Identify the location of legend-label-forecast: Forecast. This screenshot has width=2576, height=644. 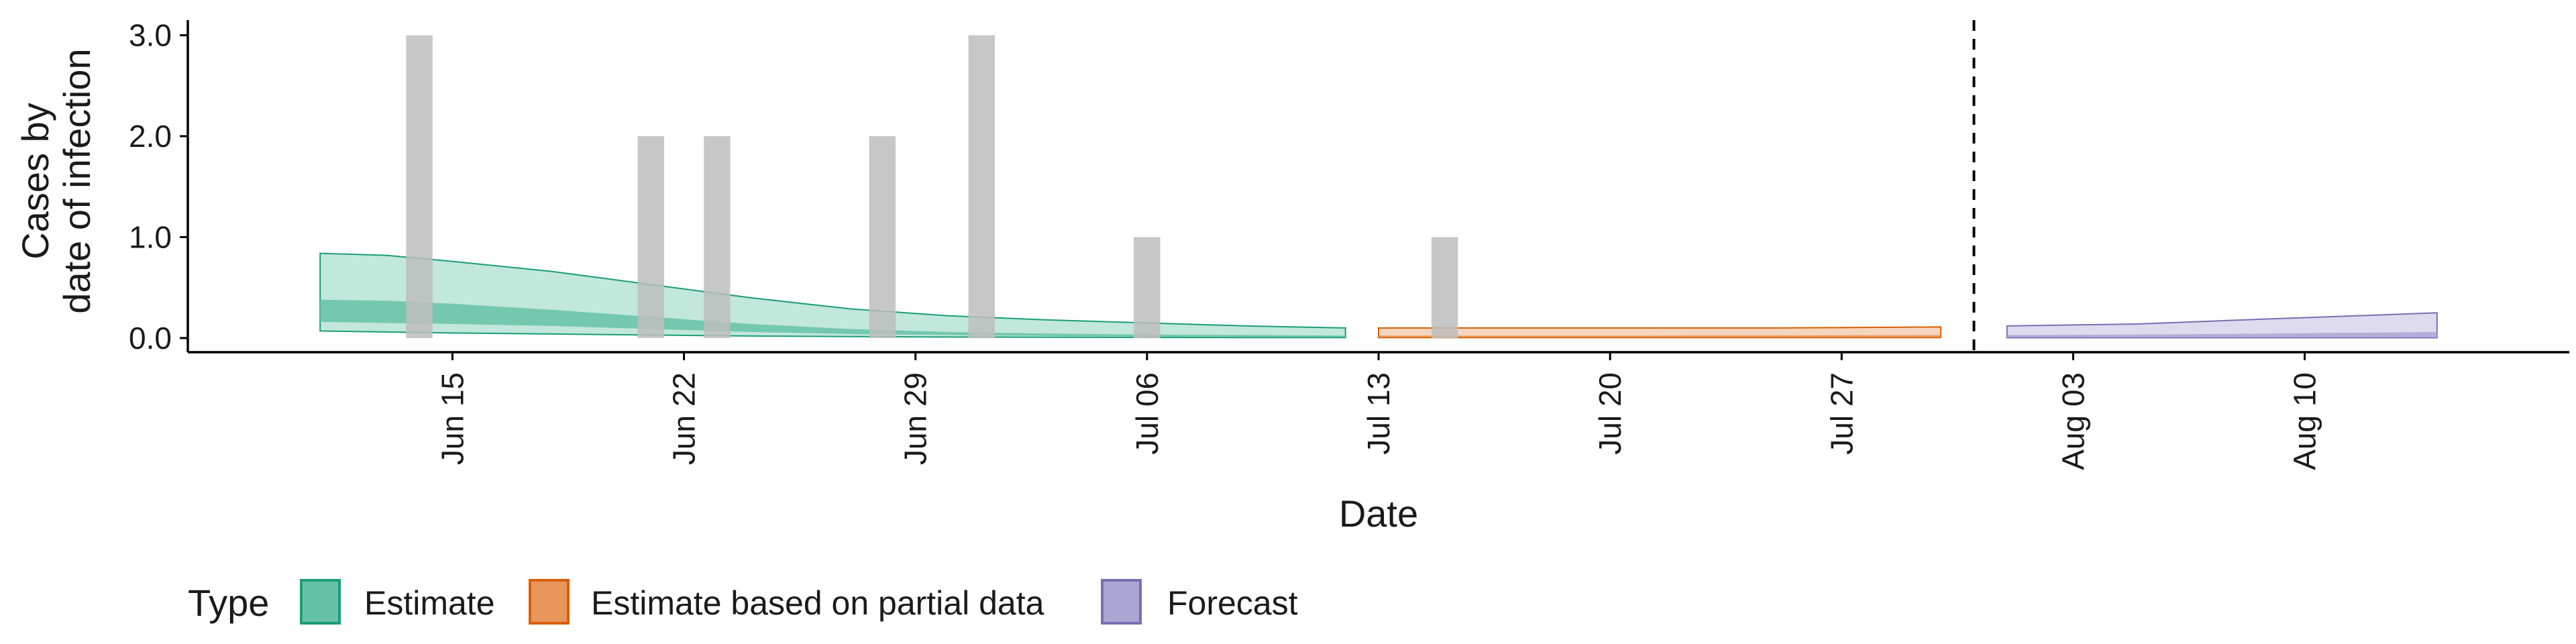
(1232, 603).